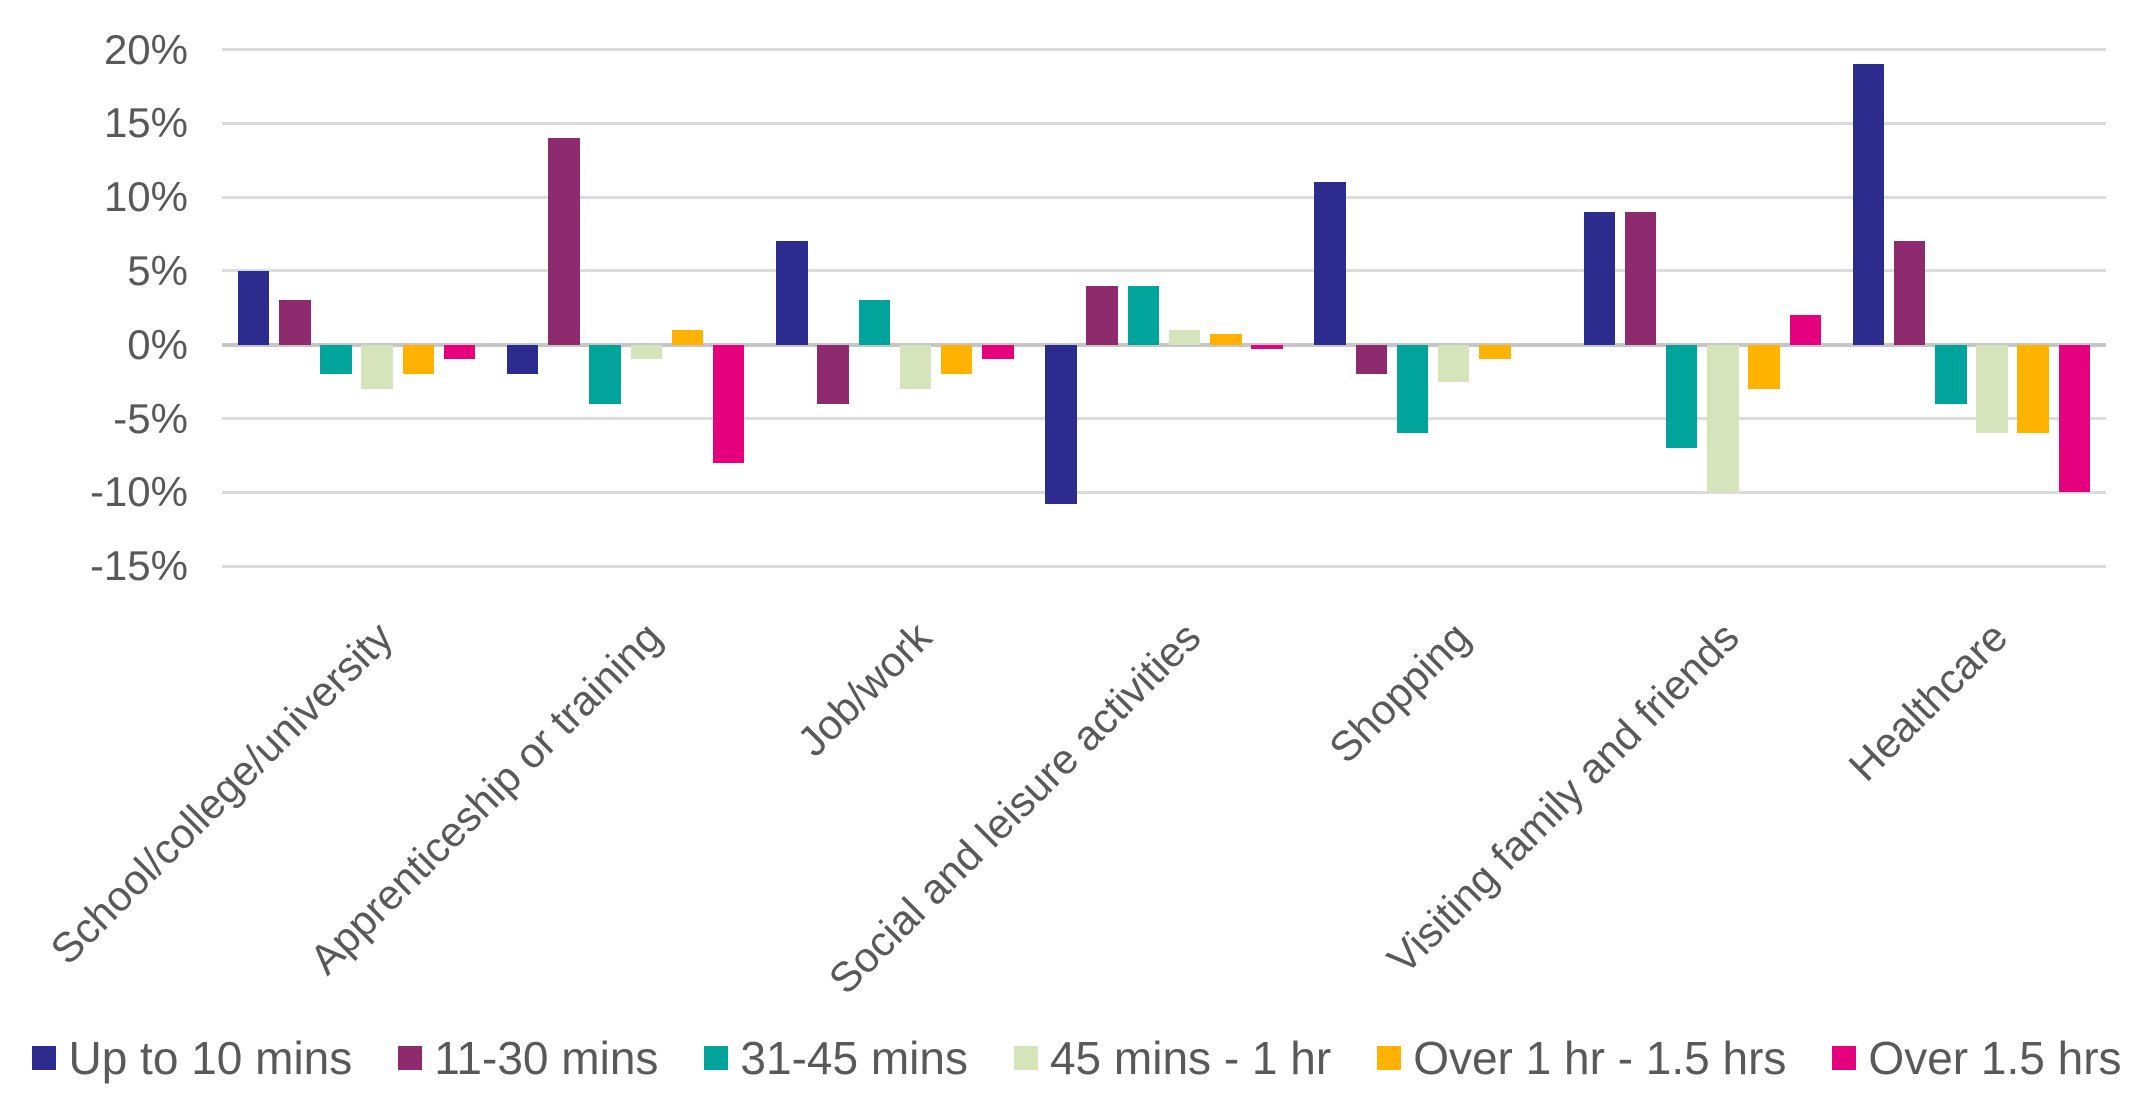  What do you see at coordinates (1928, 701) in the screenshot?
I see `x-axis-category-label: Healthcare` at bounding box center [1928, 701].